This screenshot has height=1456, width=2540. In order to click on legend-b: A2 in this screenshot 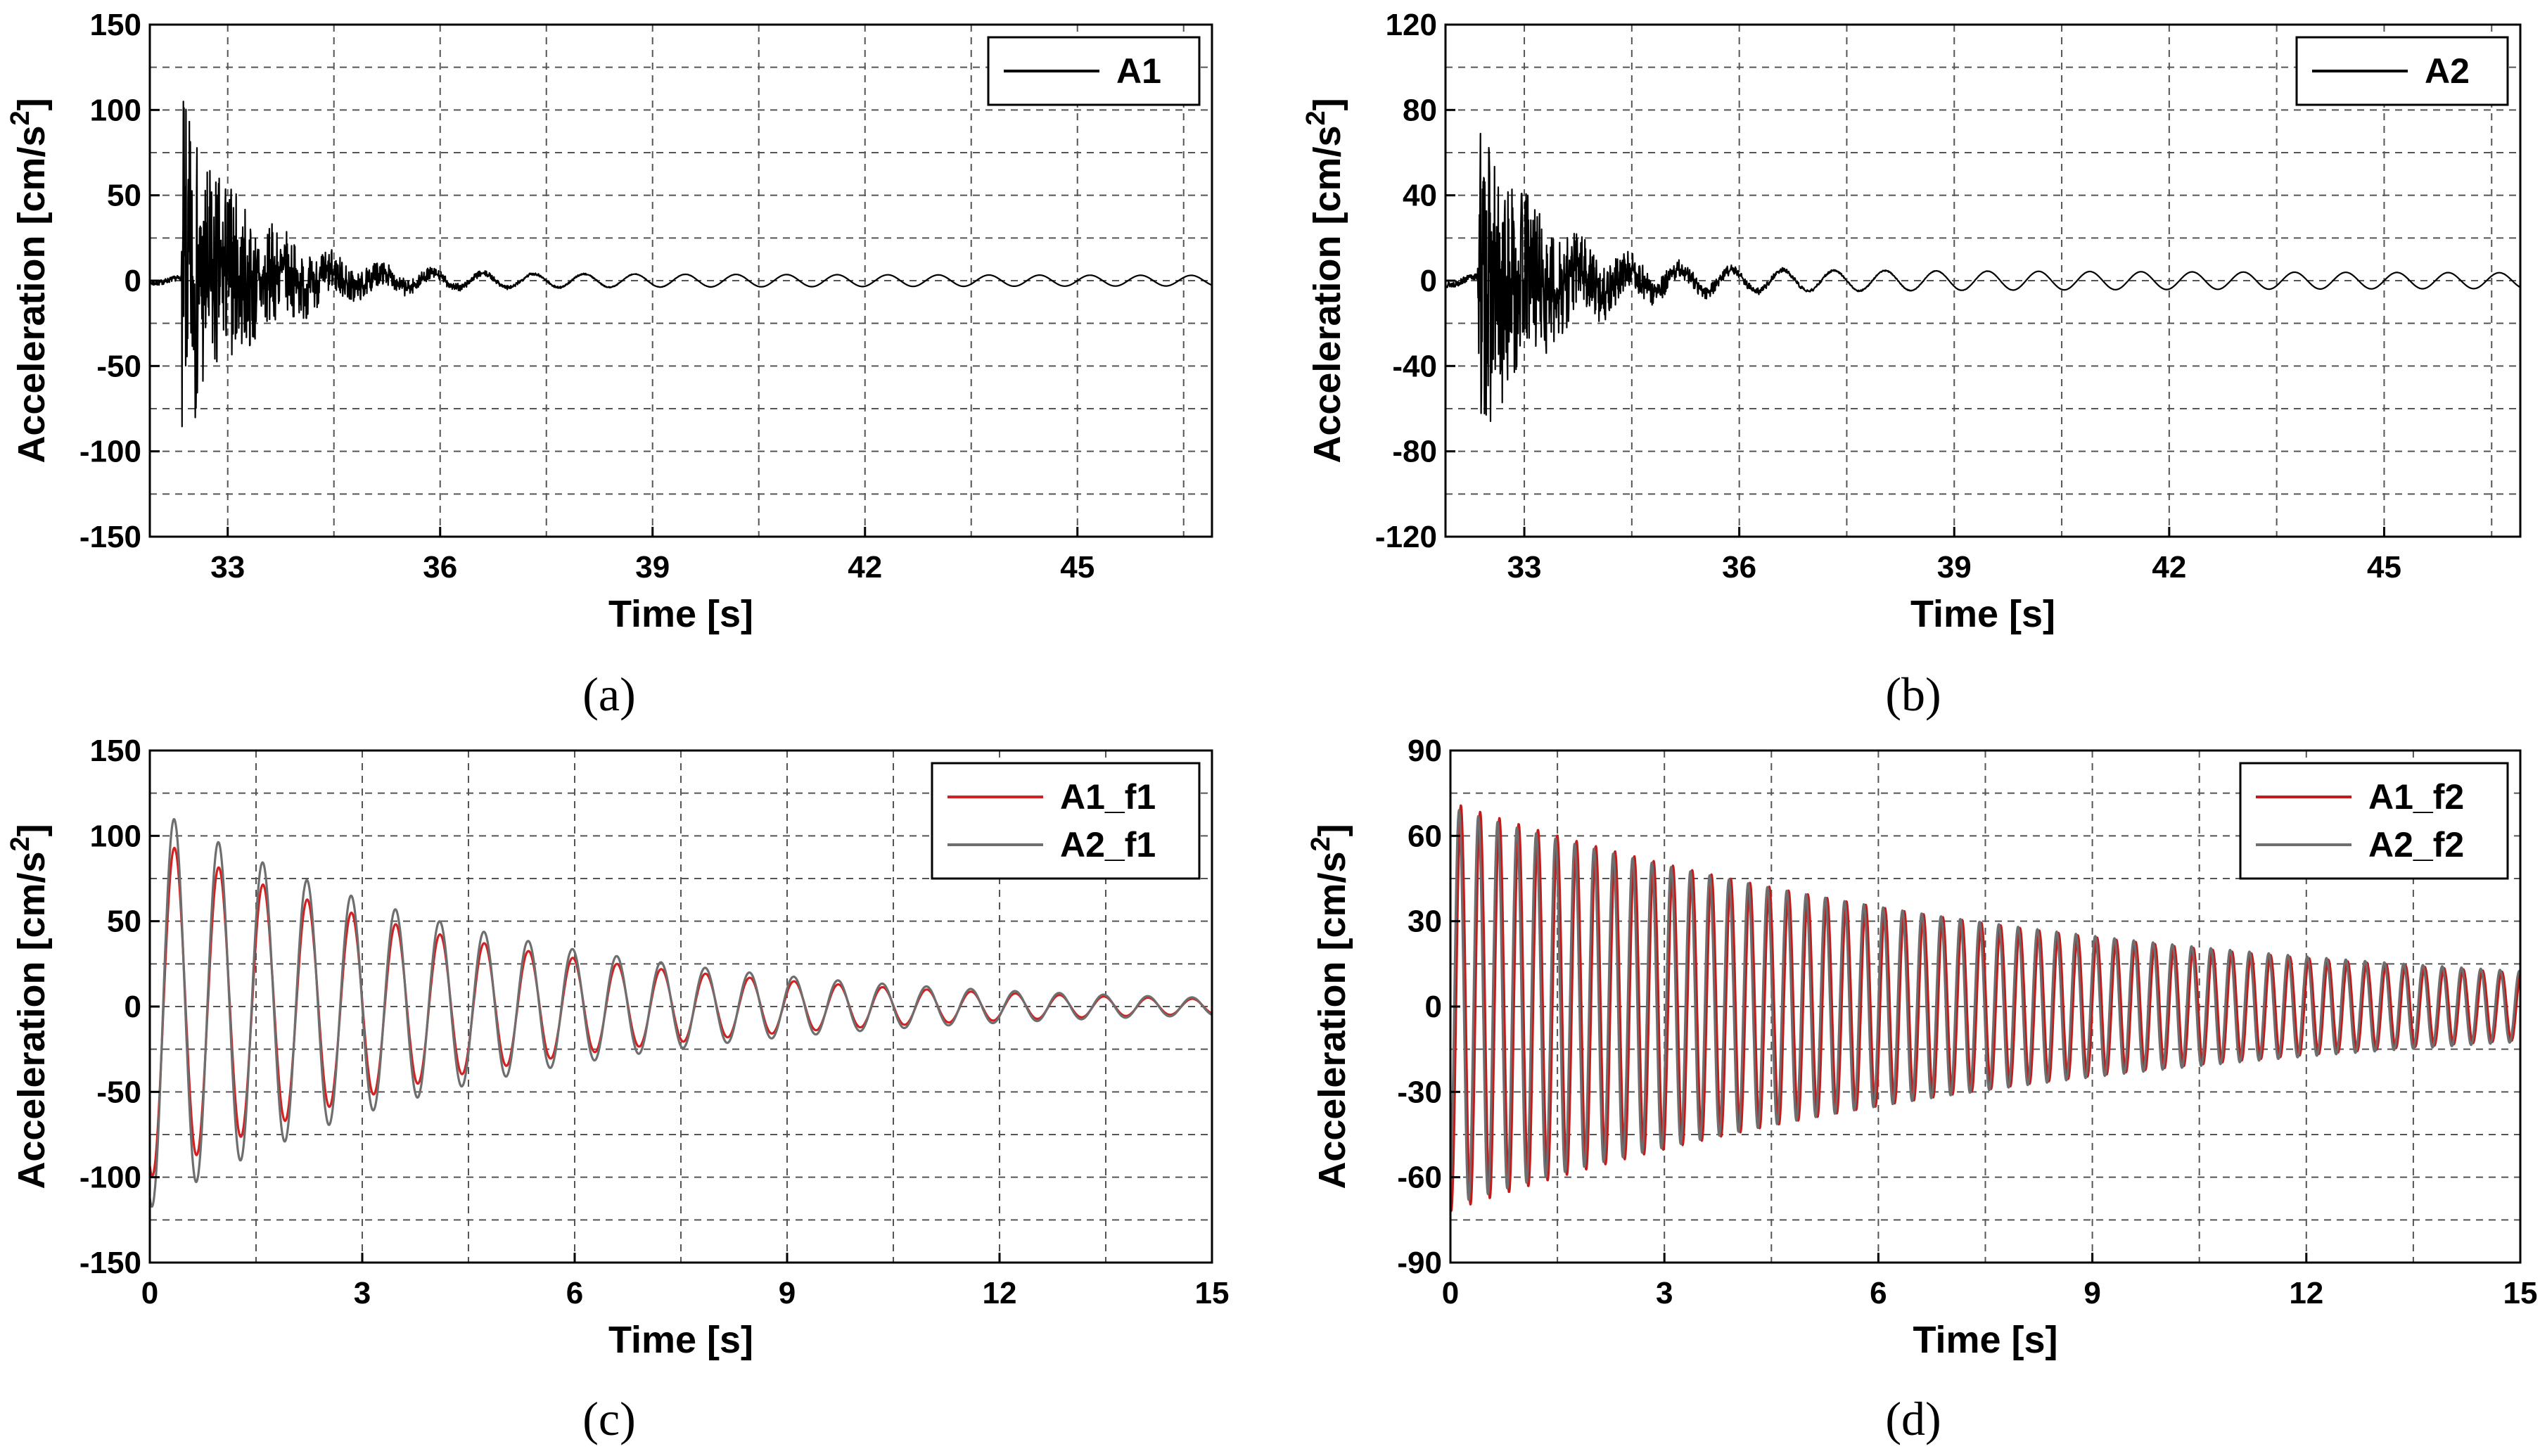, I will do `click(2402, 71)`.